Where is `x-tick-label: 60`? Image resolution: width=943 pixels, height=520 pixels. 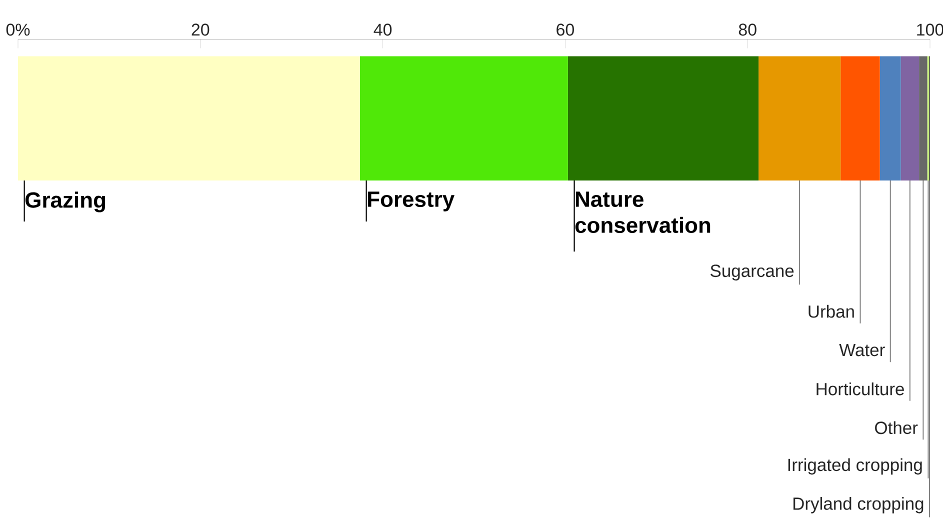 x-tick-label: 60 is located at coordinates (565, 30).